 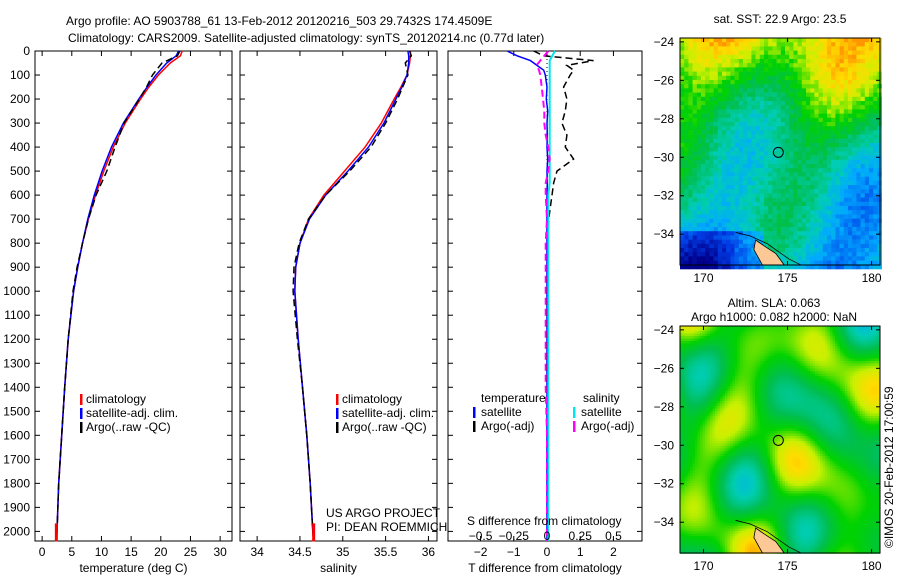 What do you see at coordinates (780, 19) in the screenshot?
I see `map-title: sat. SST: 22.9 Argo: 23.5` at bounding box center [780, 19].